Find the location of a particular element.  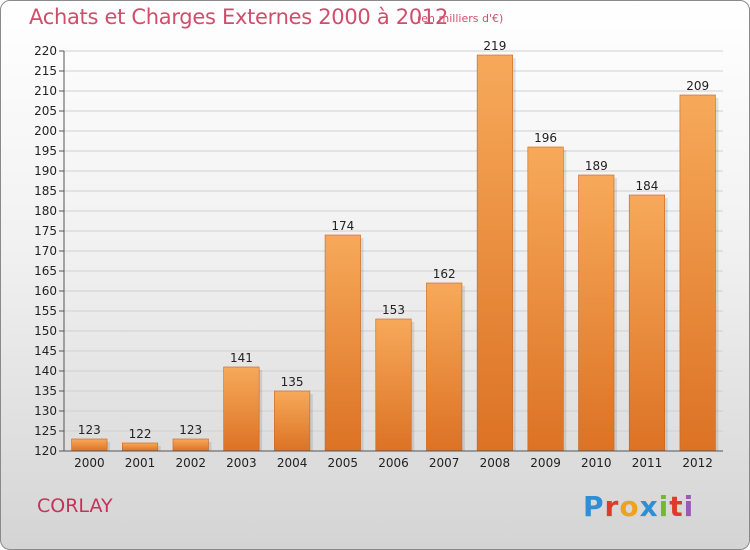

data-label: 141 is located at coordinates (241, 358).